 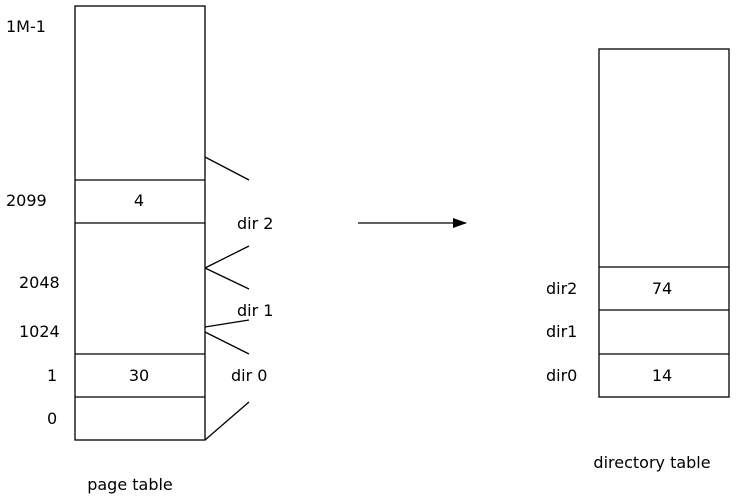 What do you see at coordinates (662, 288) in the screenshot?
I see `directory-cell-dir2: 74` at bounding box center [662, 288].